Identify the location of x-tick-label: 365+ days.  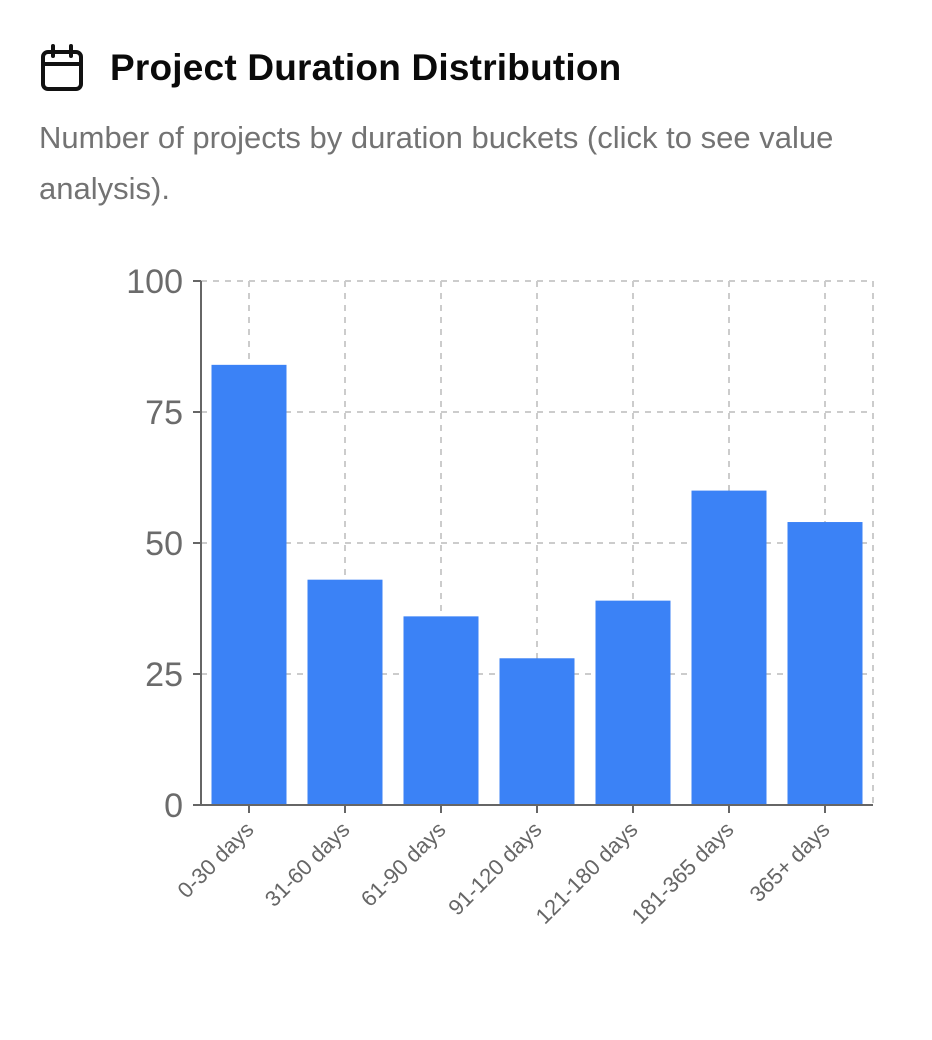
(790, 862).